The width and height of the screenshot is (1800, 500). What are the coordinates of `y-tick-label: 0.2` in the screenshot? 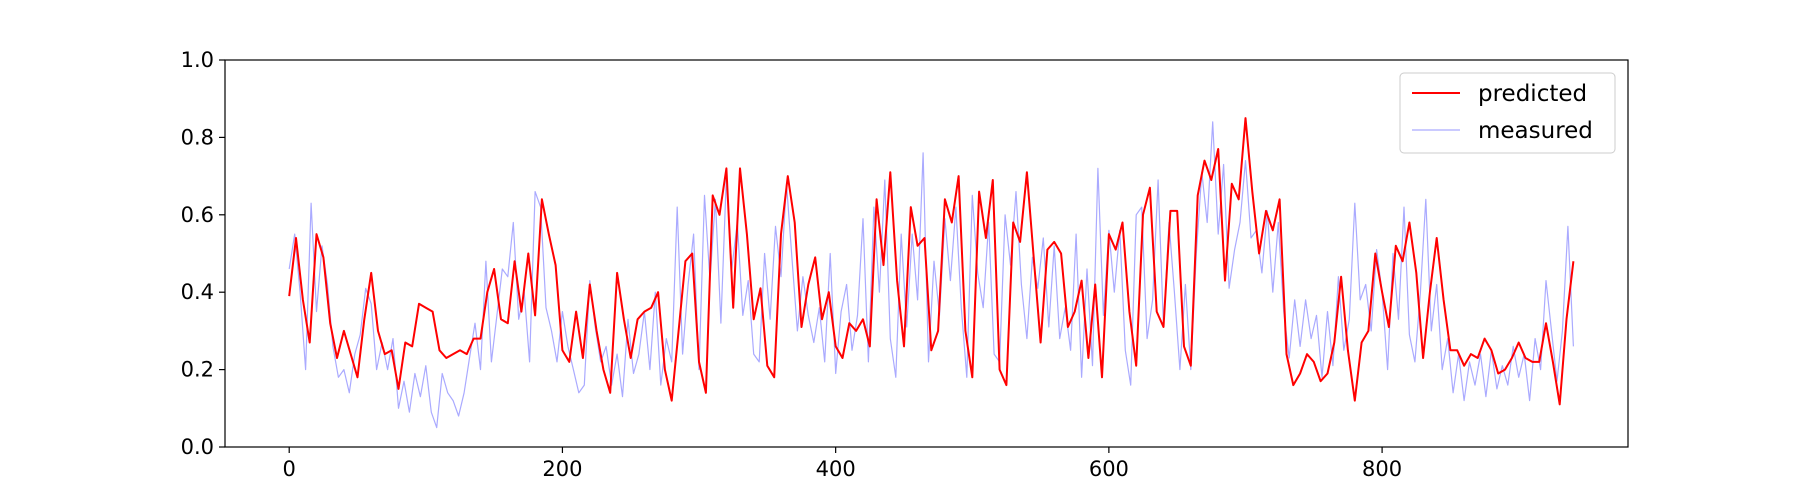 It's located at (197, 370).